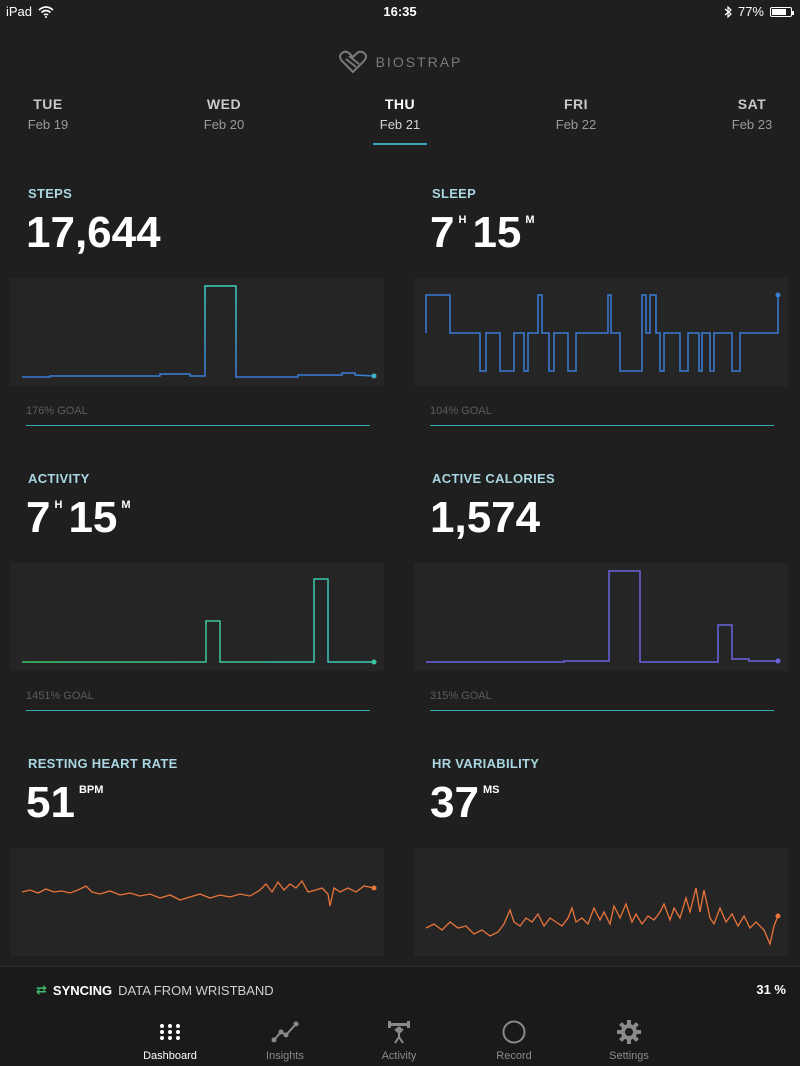 The width and height of the screenshot is (800, 1066). Describe the element at coordinates (399, 1056) in the screenshot. I see `tab-label: Activity` at that location.